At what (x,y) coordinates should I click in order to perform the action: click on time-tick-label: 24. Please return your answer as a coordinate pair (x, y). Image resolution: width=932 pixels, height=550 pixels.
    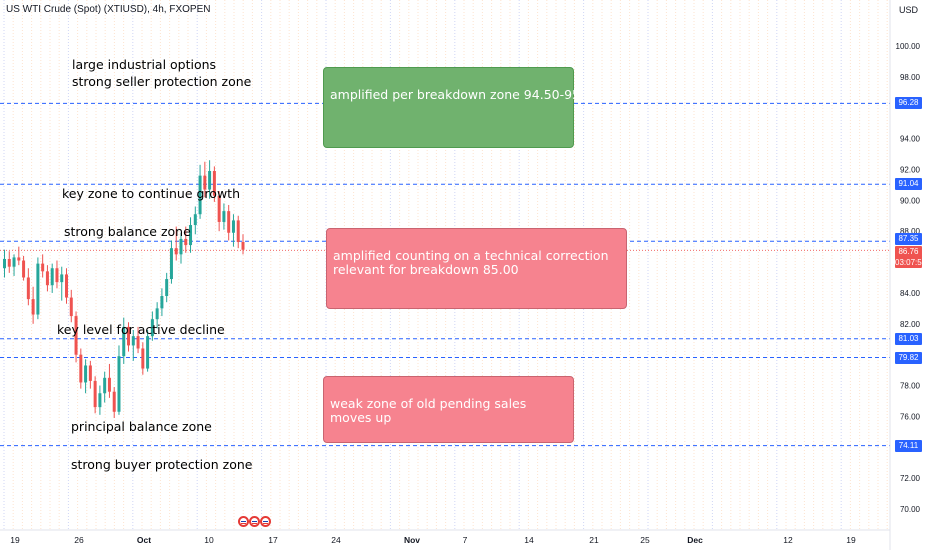
    Looking at the image, I should click on (336, 540).